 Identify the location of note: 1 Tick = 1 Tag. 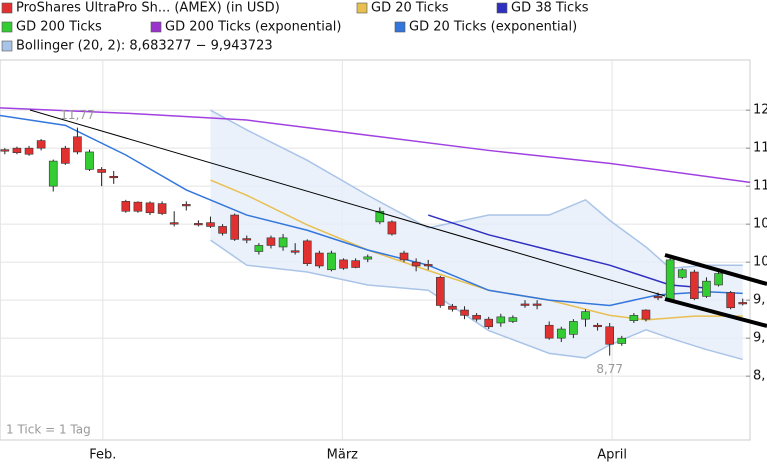
(48, 430).